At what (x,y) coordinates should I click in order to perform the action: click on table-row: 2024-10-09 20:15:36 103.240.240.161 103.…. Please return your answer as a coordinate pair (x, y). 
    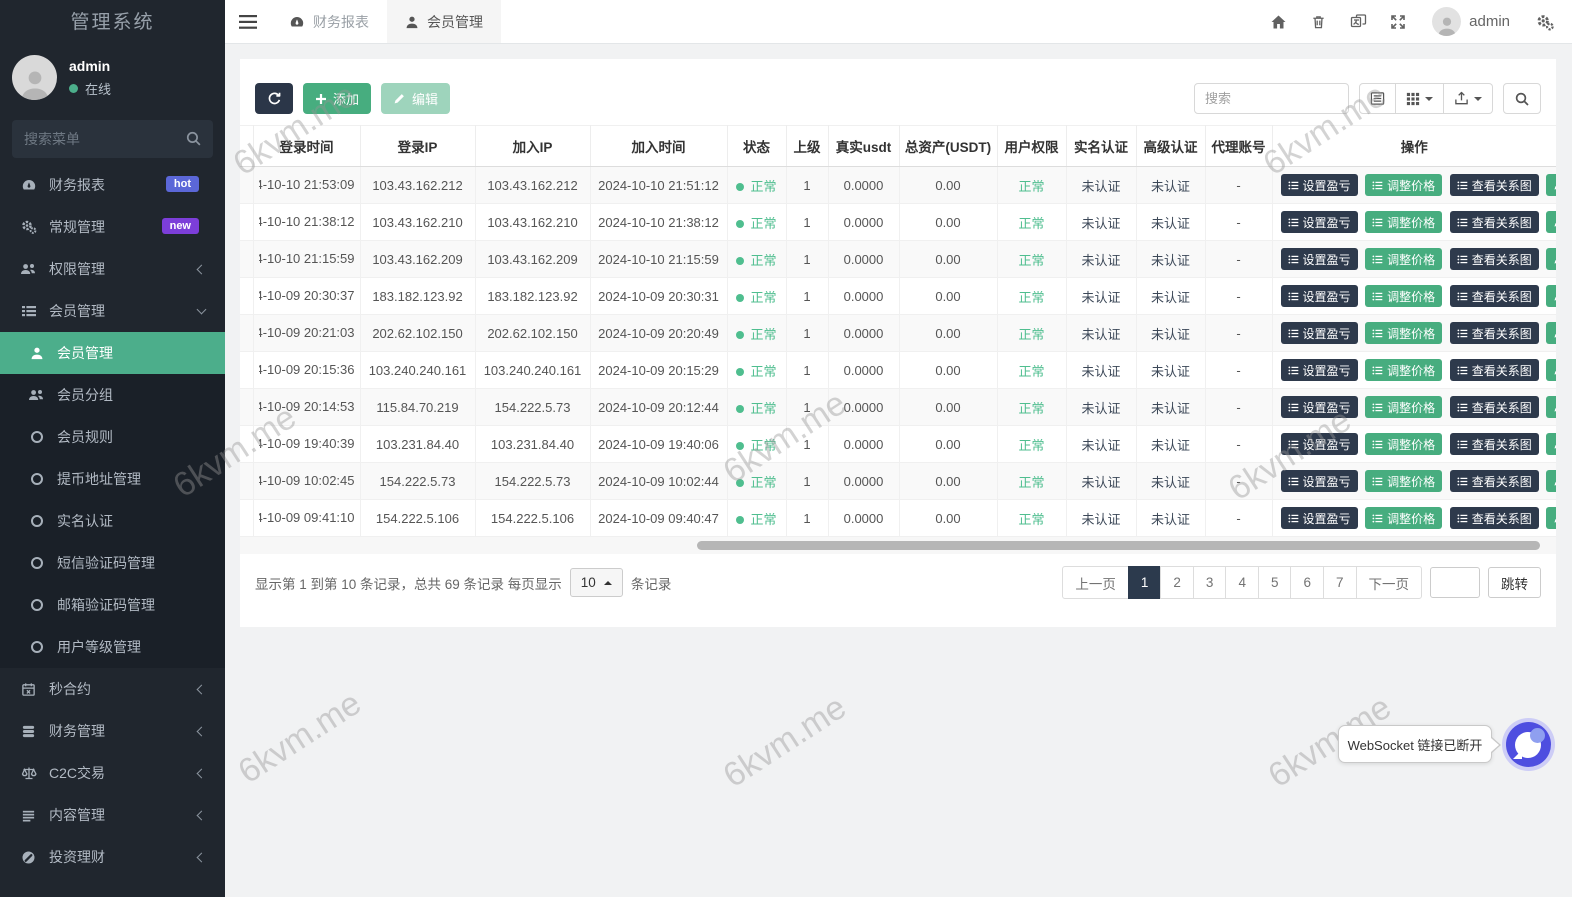
    Looking at the image, I should click on (898, 370).